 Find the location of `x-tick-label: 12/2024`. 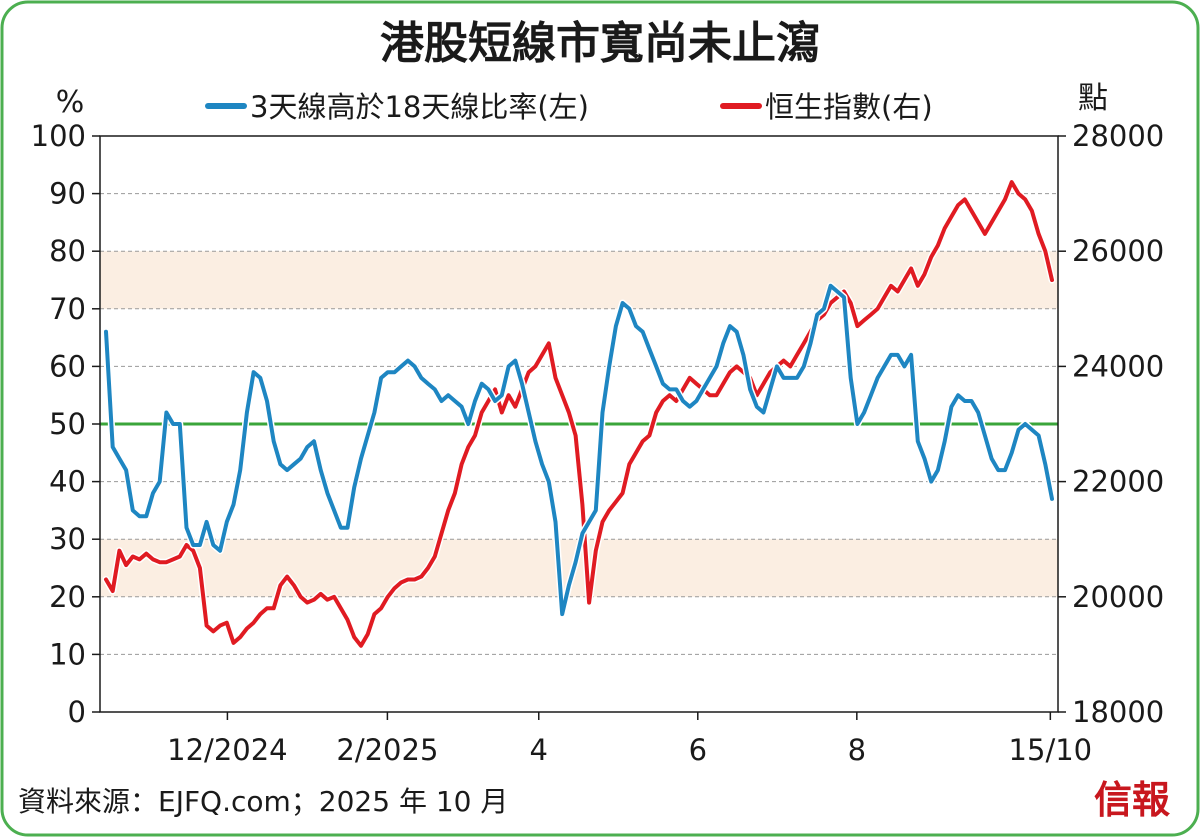

x-tick-label: 12/2024 is located at coordinates (227, 750).